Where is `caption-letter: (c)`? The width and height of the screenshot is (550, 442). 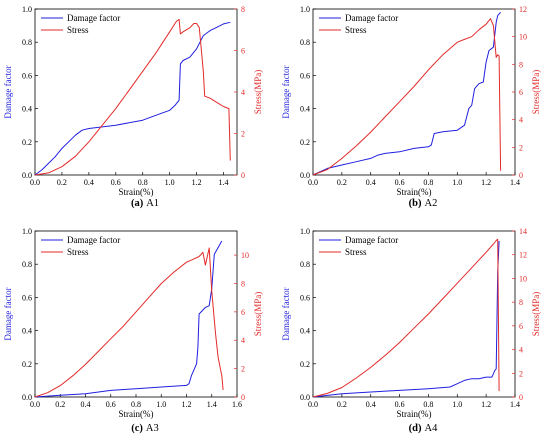
caption-letter: (c) is located at coordinates (137, 428).